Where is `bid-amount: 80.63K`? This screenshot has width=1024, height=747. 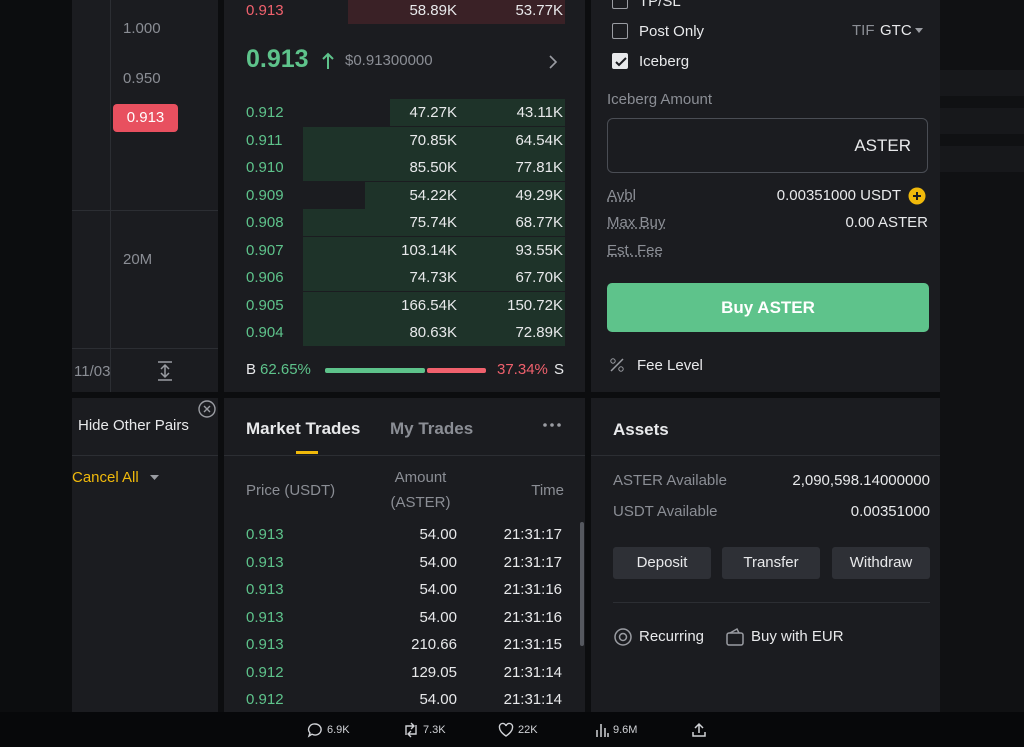 bid-amount: 80.63K is located at coordinates (433, 332).